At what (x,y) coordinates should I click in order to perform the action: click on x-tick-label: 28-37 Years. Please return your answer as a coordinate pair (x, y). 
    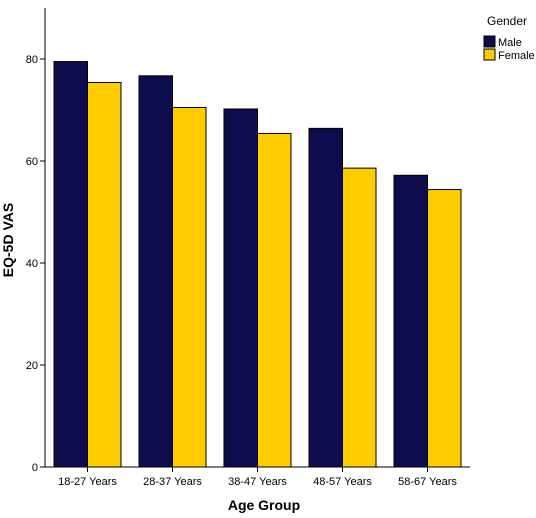
    Looking at the image, I should click on (172, 482).